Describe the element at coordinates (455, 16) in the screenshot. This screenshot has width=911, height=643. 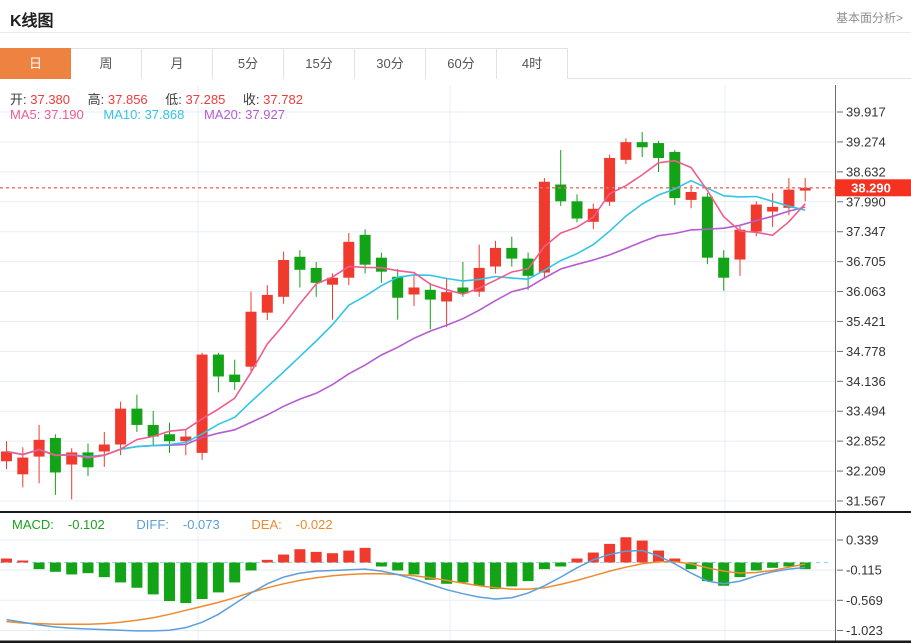
I see `title-bar: K线图 基本面分析>` at that location.